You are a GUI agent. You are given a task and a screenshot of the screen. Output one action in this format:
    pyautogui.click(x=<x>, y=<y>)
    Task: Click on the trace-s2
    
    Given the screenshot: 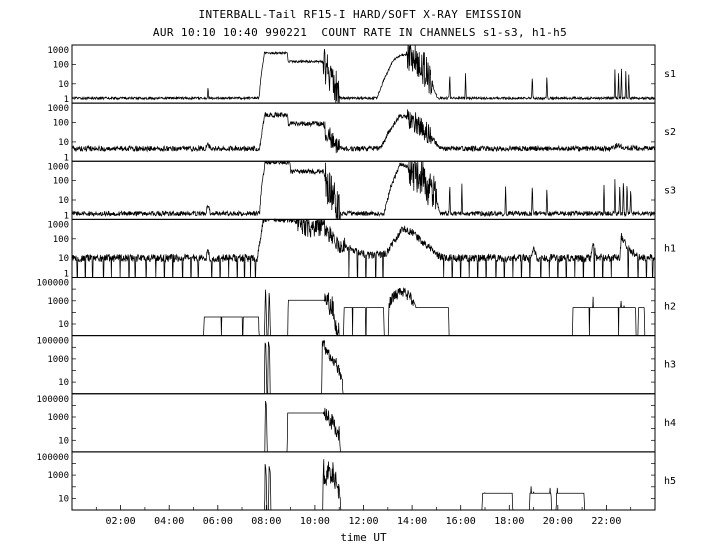 What is the action you would take?
    pyautogui.click(x=363, y=131)
    